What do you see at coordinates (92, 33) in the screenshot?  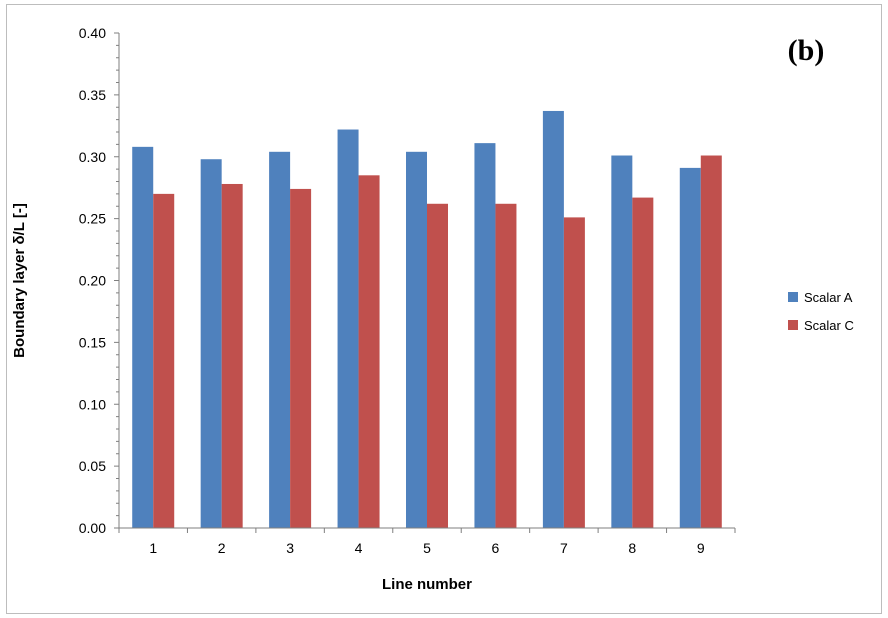 I see `y-tick-label: 0.40` at bounding box center [92, 33].